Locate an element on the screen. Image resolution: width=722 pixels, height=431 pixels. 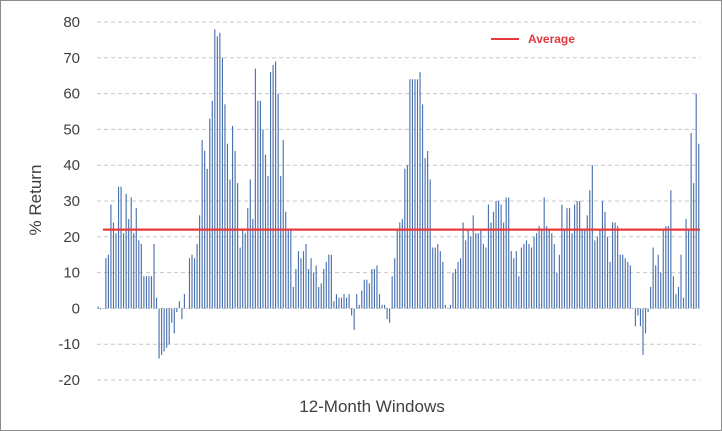
y-tick-label: -10 is located at coordinates (69, 344).